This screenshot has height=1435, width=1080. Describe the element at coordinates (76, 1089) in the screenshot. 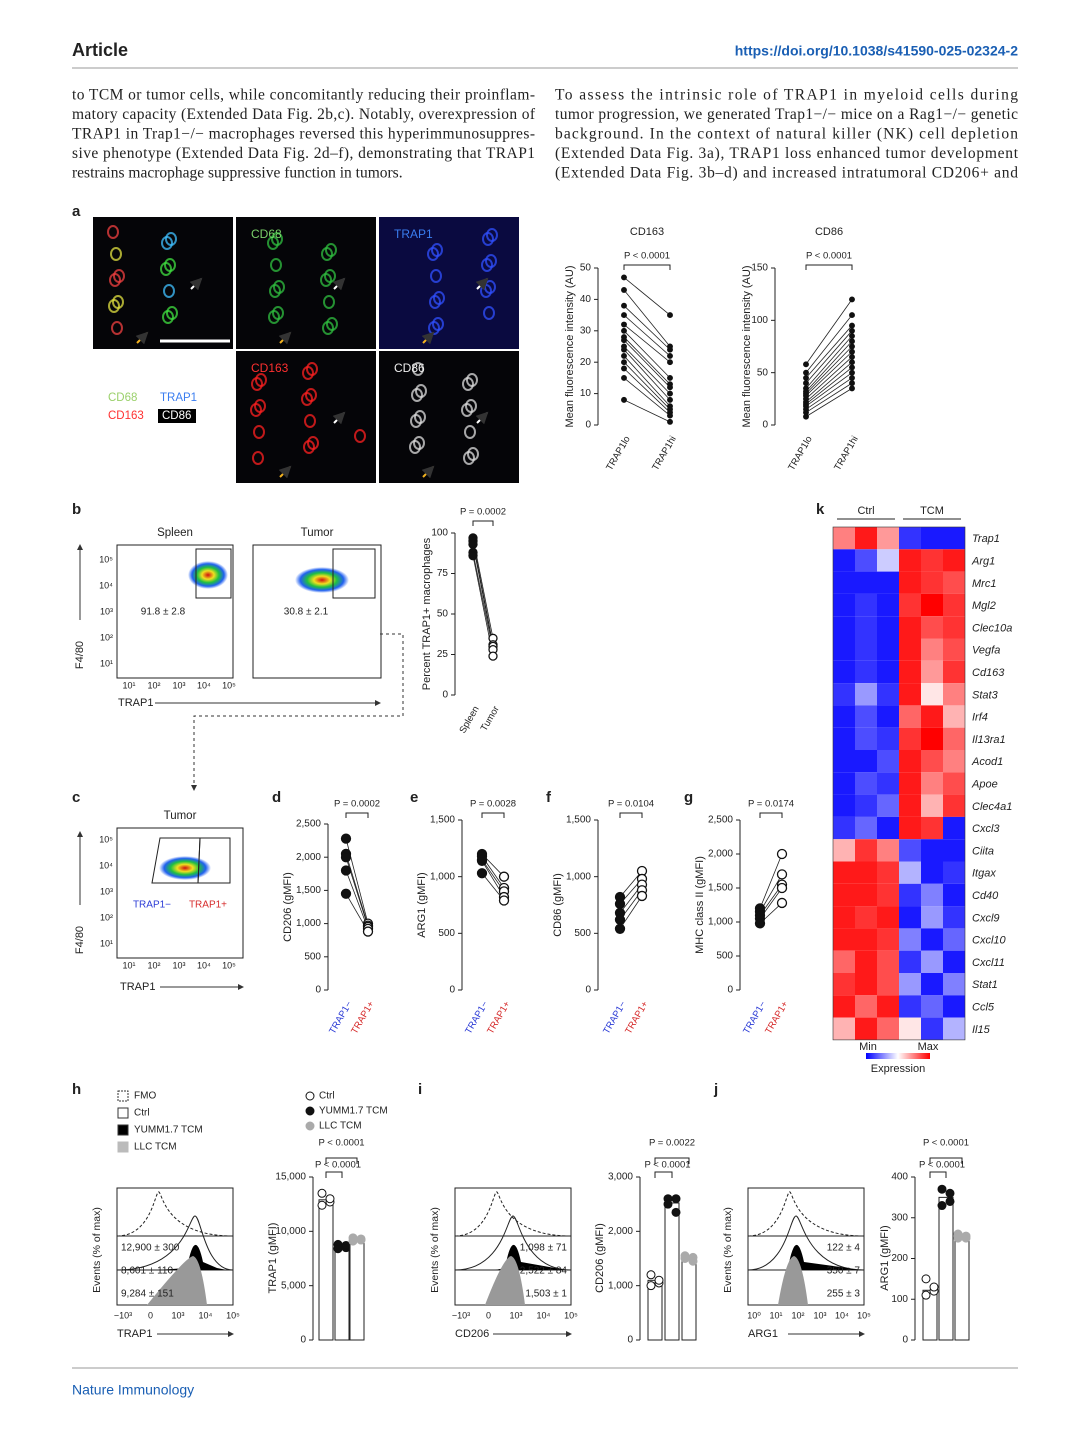

I see `panel-label: h` at that location.